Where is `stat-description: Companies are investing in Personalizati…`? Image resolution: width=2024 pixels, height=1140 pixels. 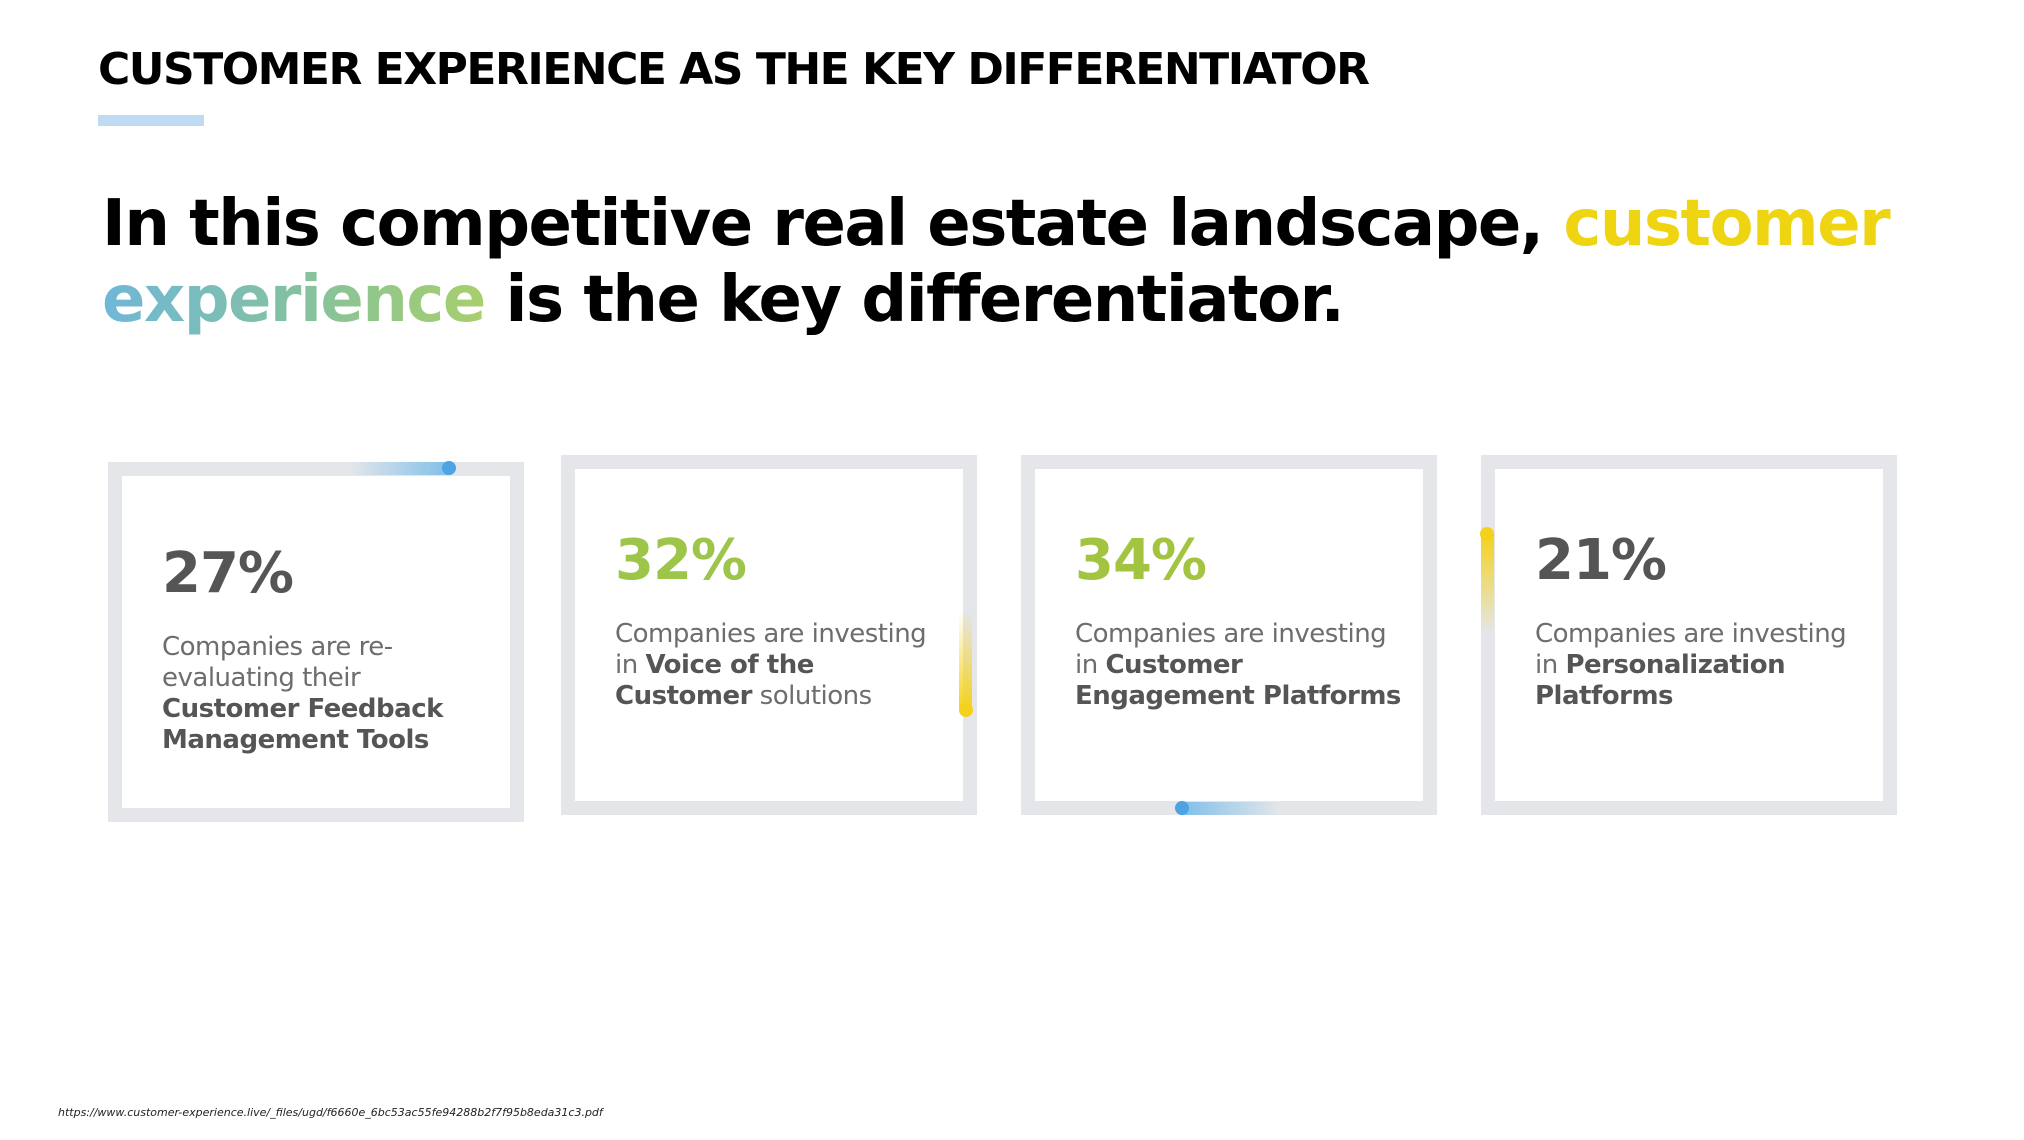 stat-description: Companies are investing in Personalizati… is located at coordinates (1700, 665).